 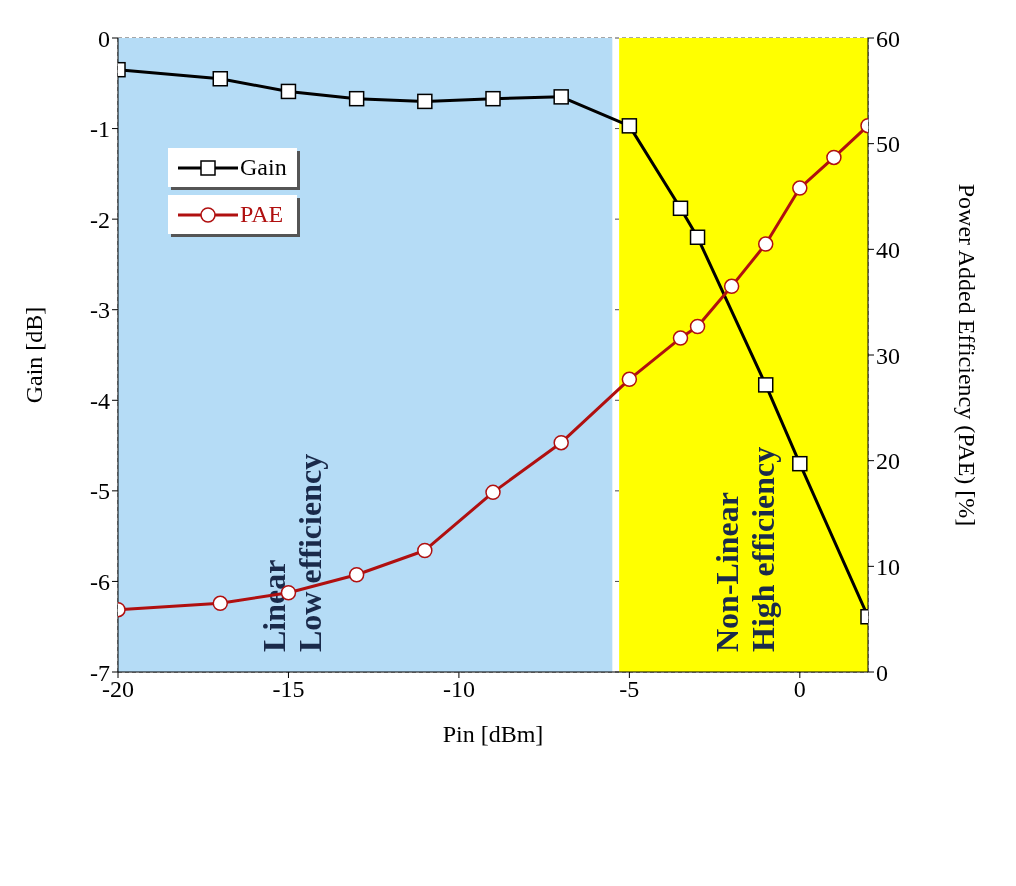 I want to click on y-tick-label: -3, so click(x=100, y=310).